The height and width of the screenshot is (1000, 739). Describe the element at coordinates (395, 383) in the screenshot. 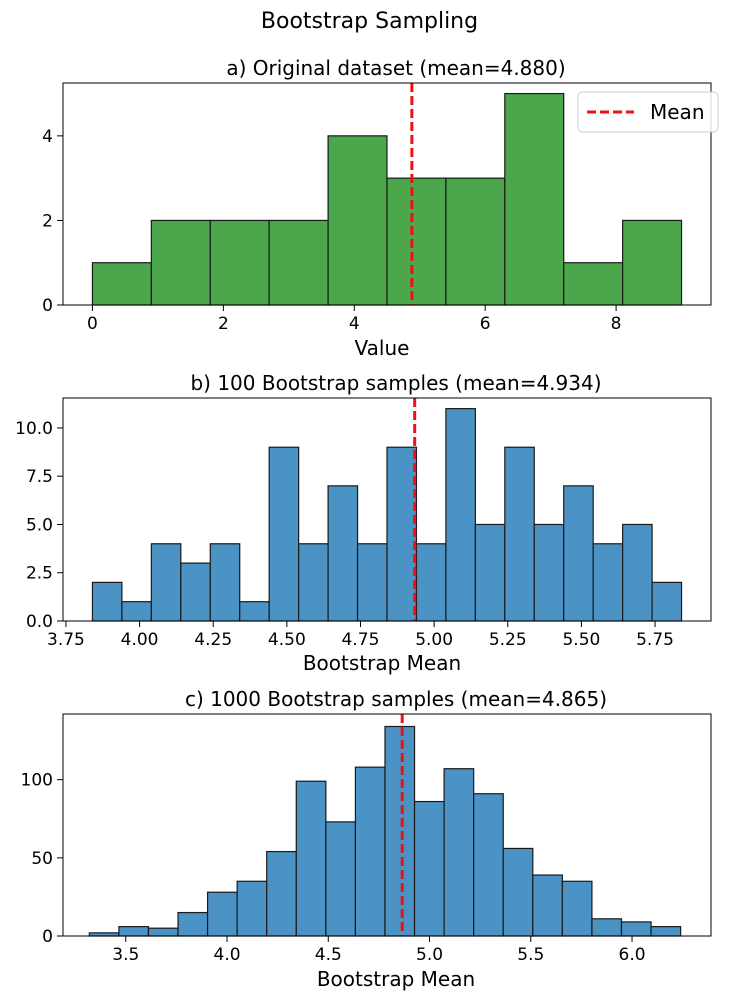

I see `panel-title: b) 100 Bootstrap samples (mean=4.934)` at that location.